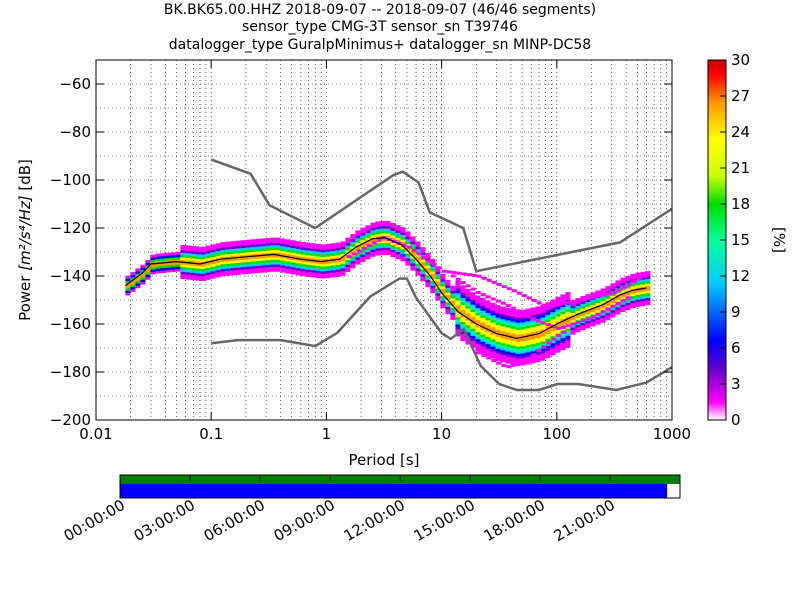 The height and width of the screenshot is (600, 800). I want to click on time-tick-label: 12:00:00, so click(374, 520).